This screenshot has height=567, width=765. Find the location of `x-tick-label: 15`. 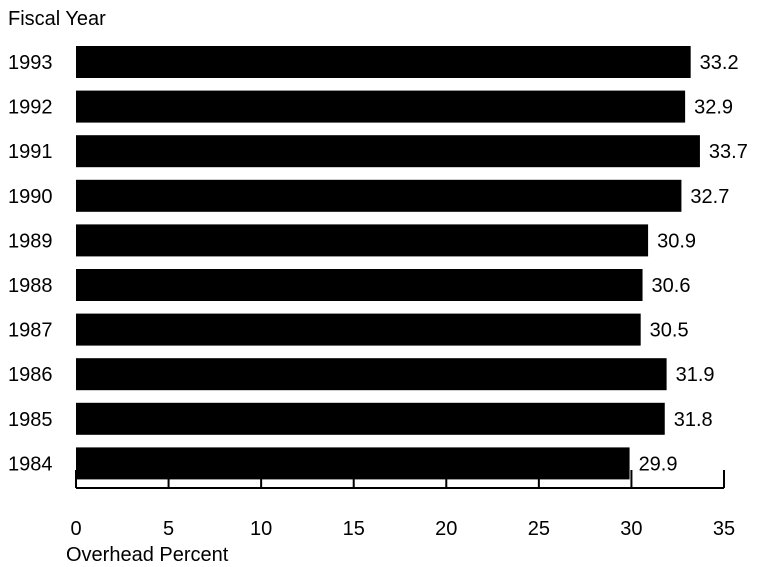

x-tick-label: 15 is located at coordinates (354, 529).